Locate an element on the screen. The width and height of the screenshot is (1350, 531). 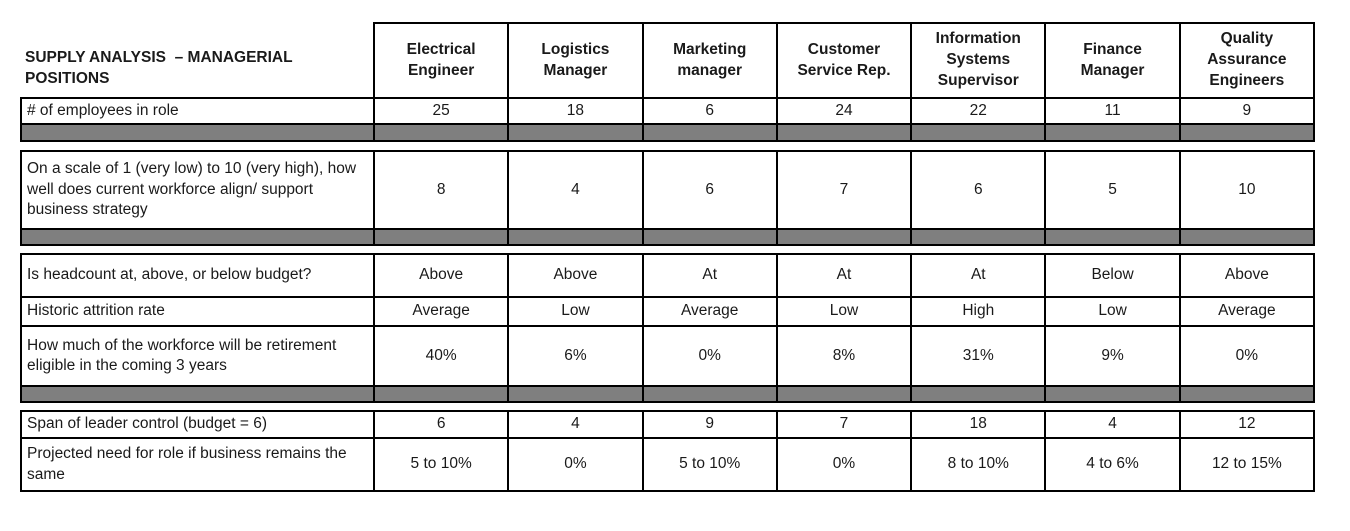
column-header: Marketing manager is located at coordinates (709, 60).